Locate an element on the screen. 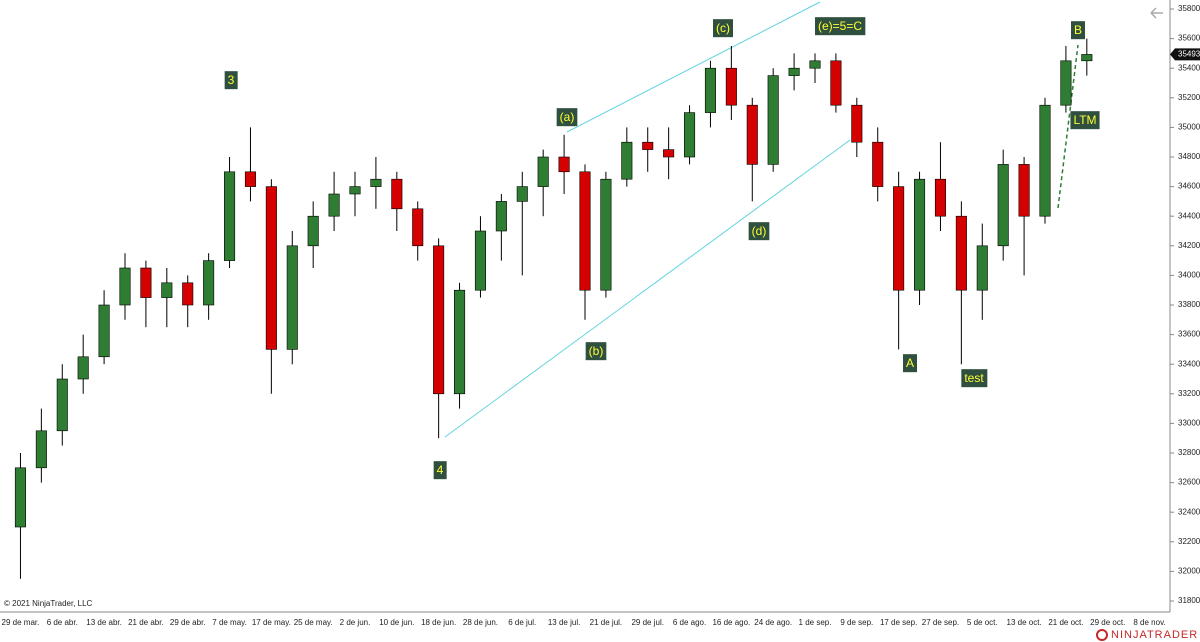 The width and height of the screenshot is (1200, 642). x-tick-label: 29 de mar. is located at coordinates (21, 622).